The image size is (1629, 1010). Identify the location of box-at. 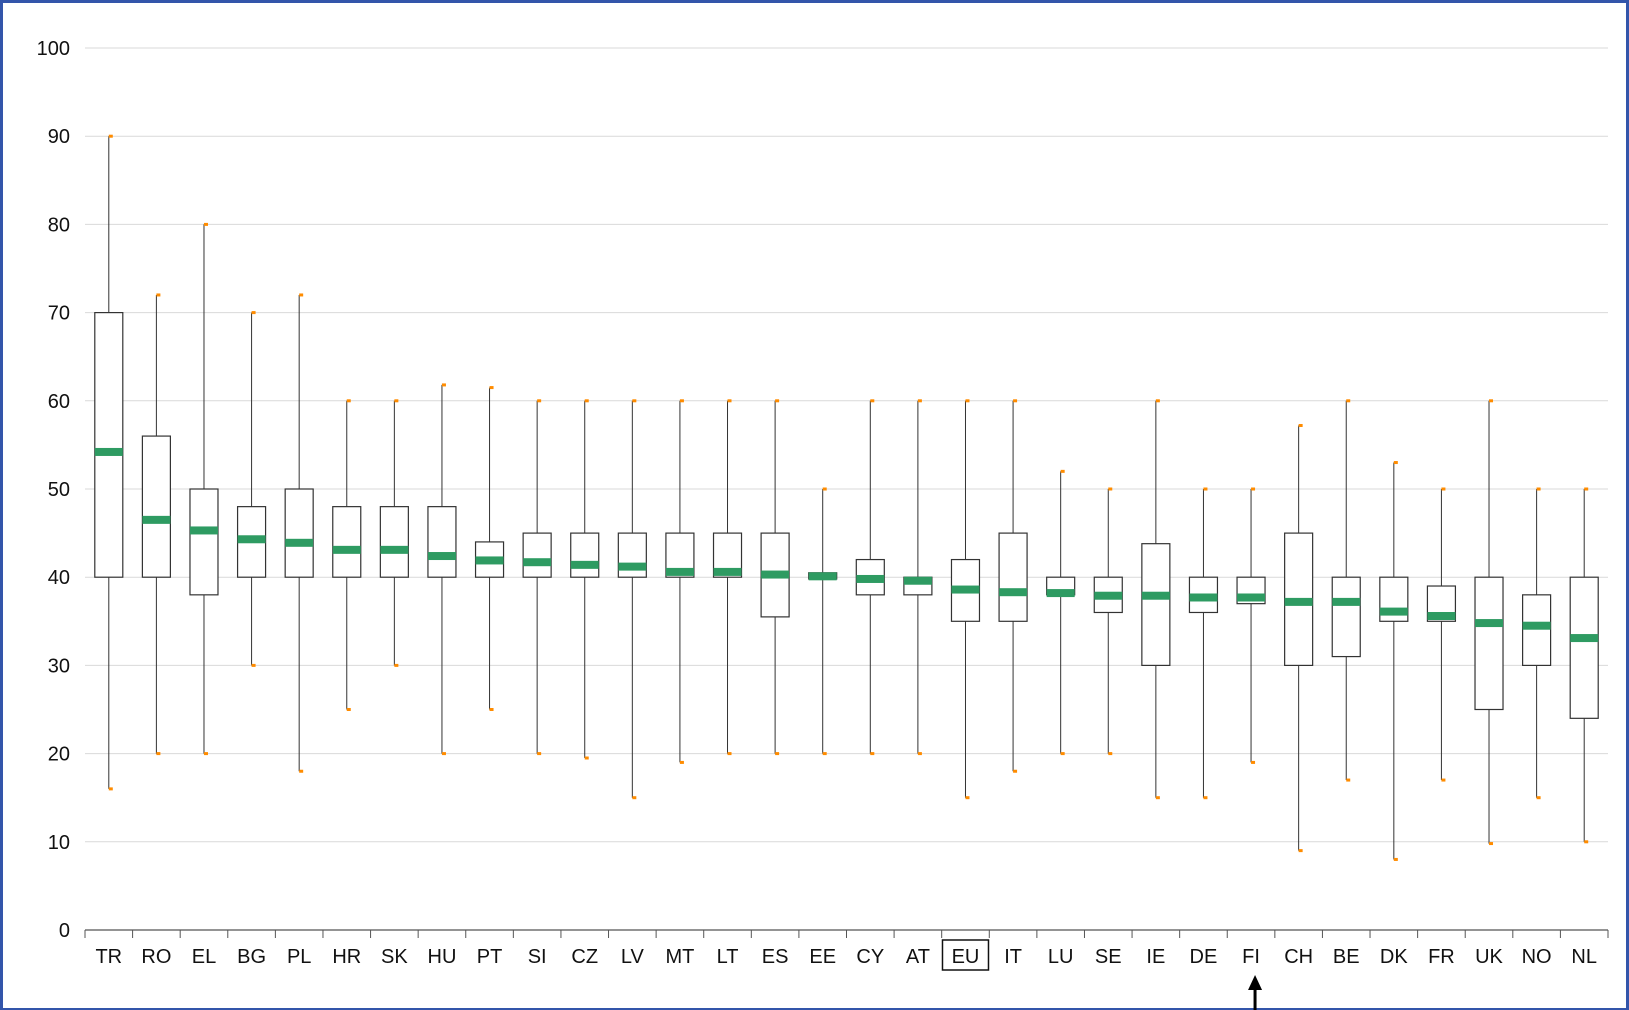
(918, 577).